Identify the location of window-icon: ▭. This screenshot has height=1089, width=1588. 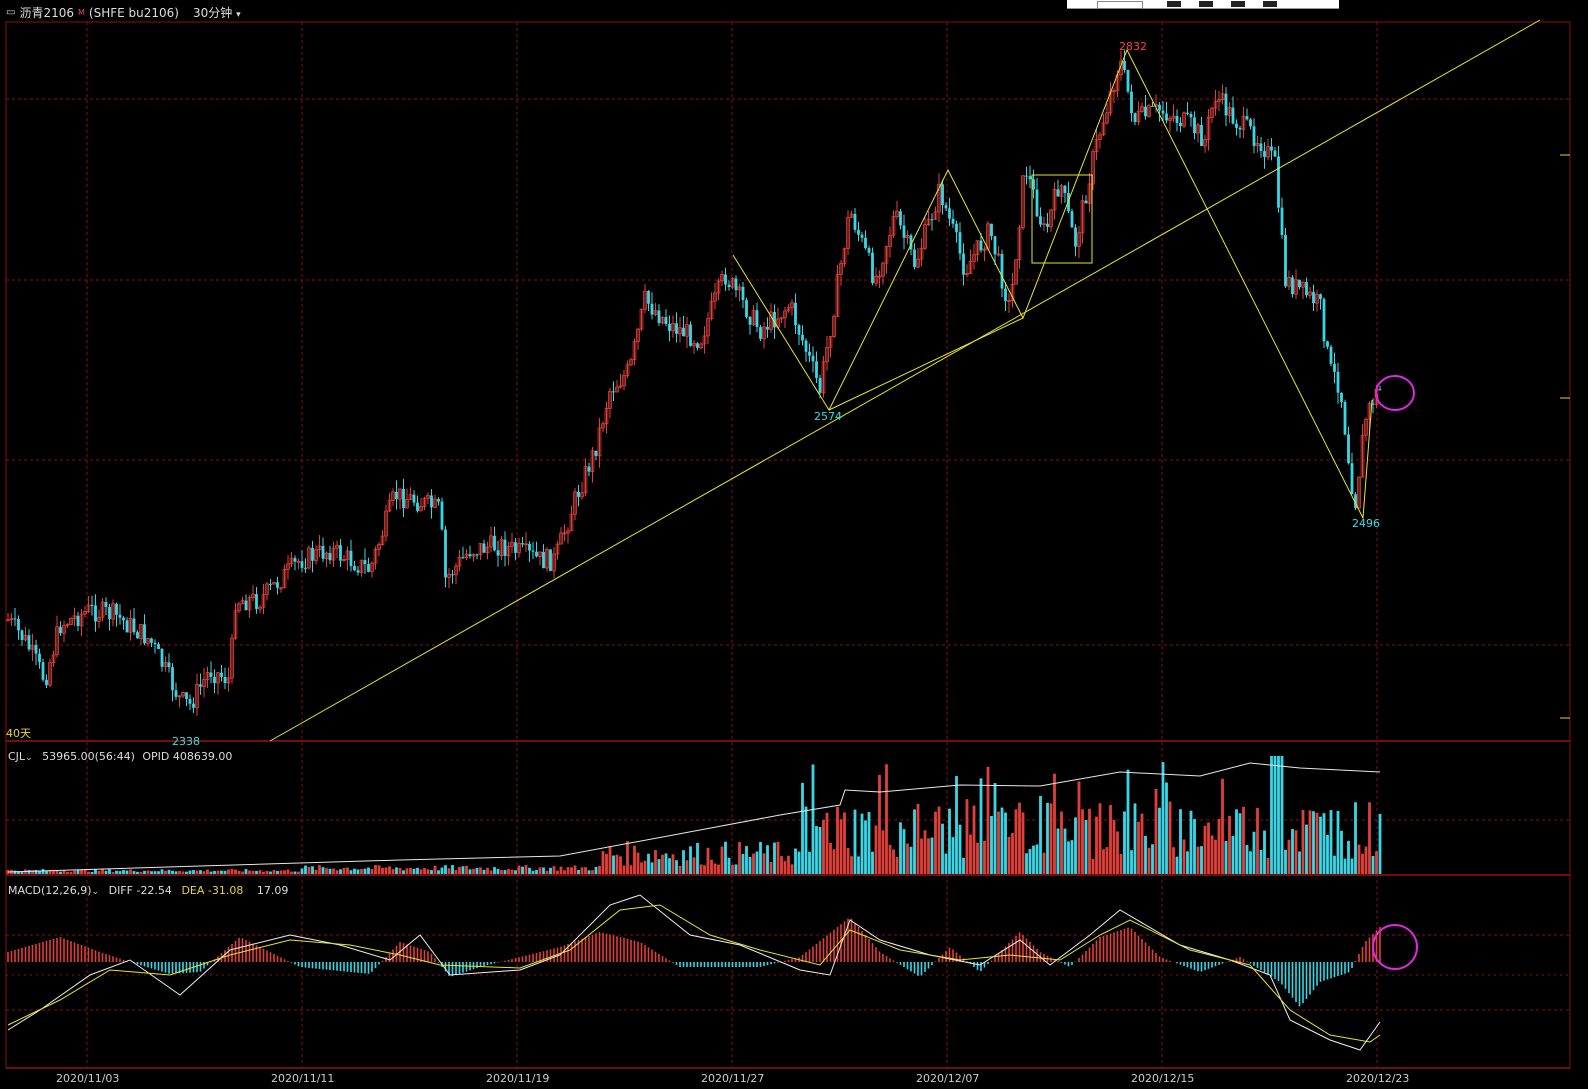
(11, 12).